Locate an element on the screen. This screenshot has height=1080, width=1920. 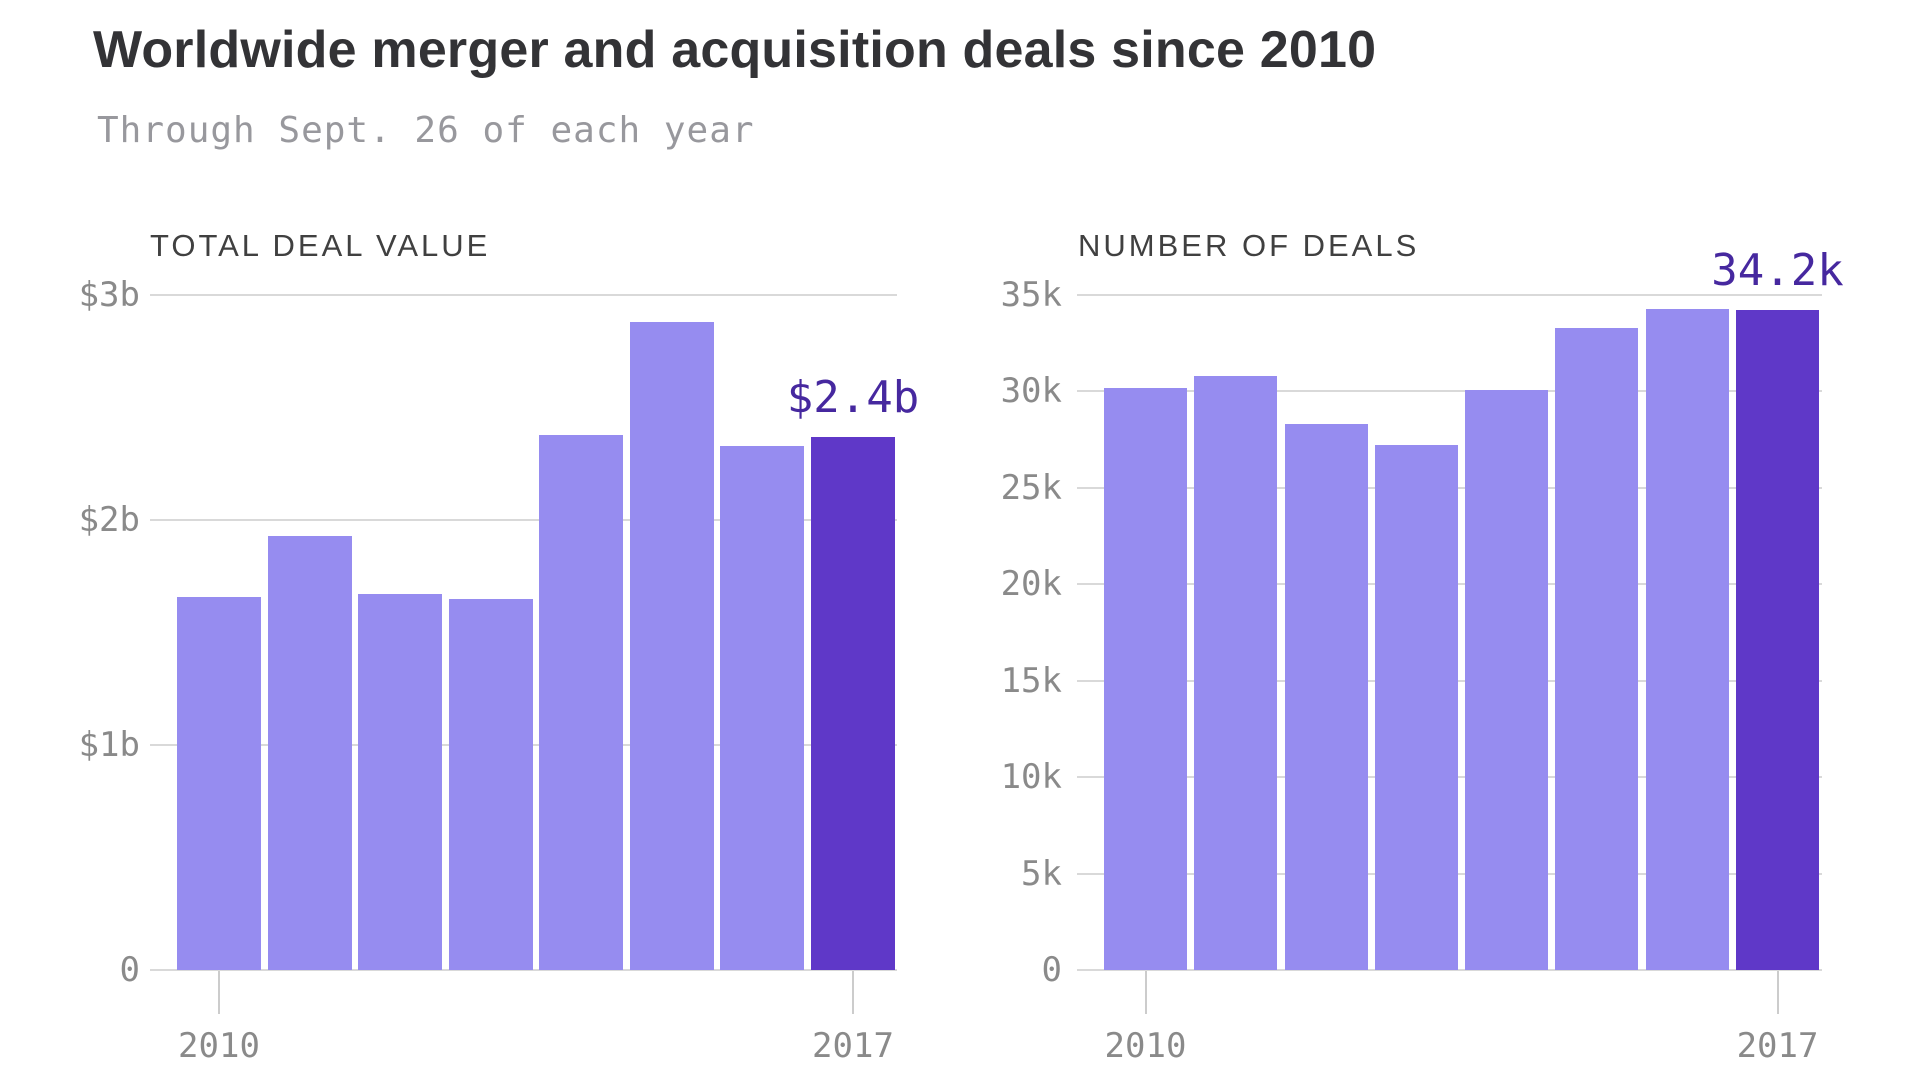
value-callout: 34.2k is located at coordinates (1777, 271).